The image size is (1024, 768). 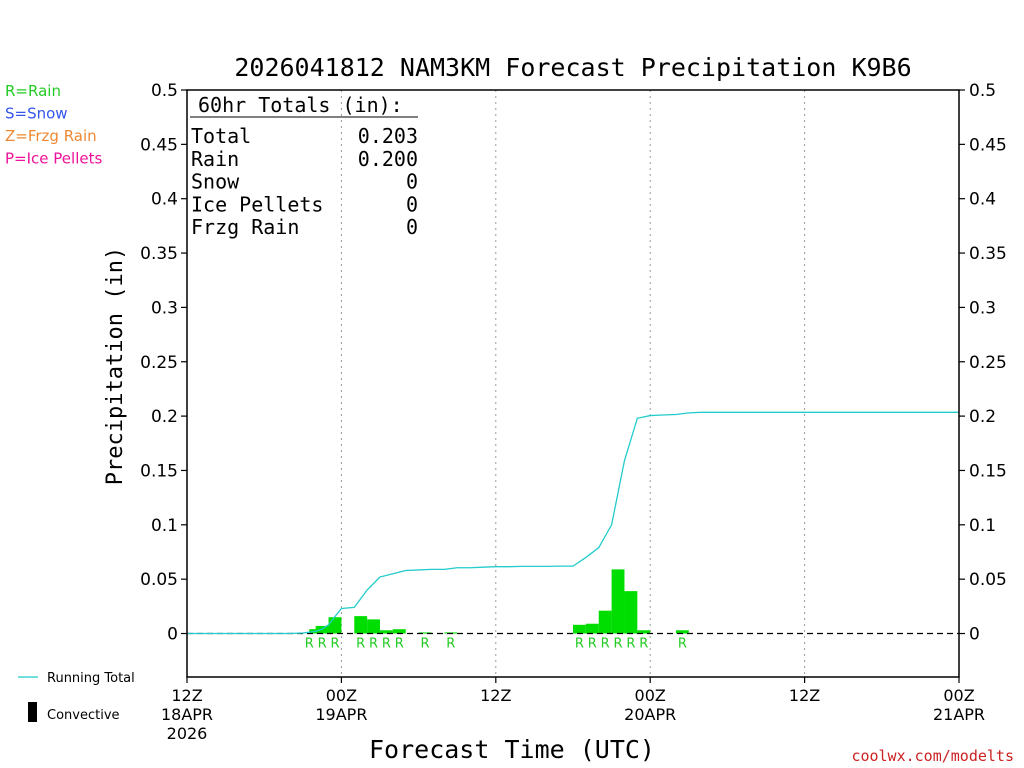 What do you see at coordinates (164, 200) in the screenshot?
I see `y-tick-label-left: 0.4` at bounding box center [164, 200].